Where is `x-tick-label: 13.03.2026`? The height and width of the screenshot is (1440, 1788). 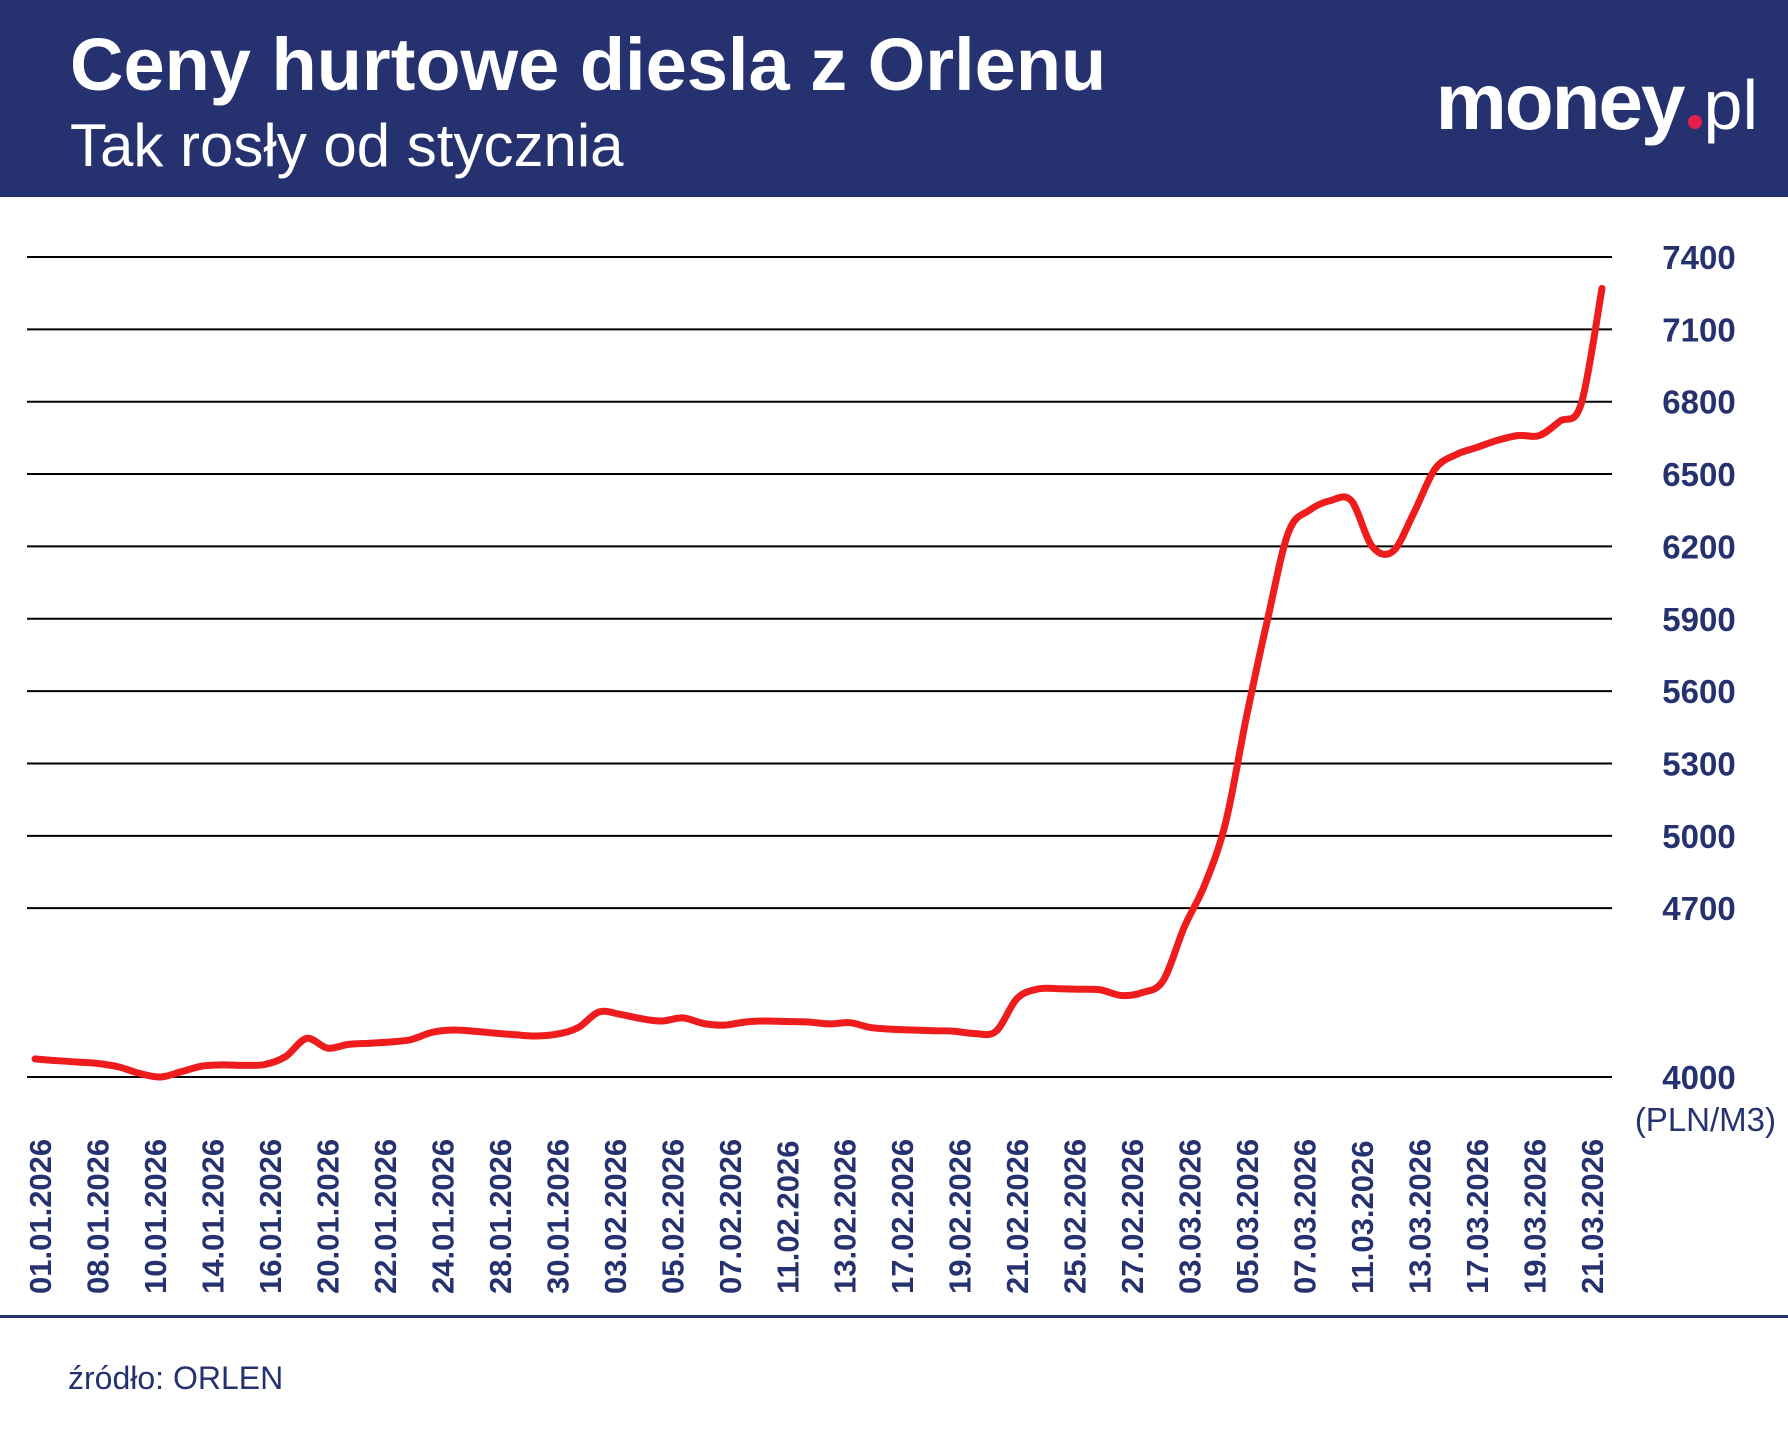
x-tick-label: 13.03.2026 is located at coordinates (1420, 1216).